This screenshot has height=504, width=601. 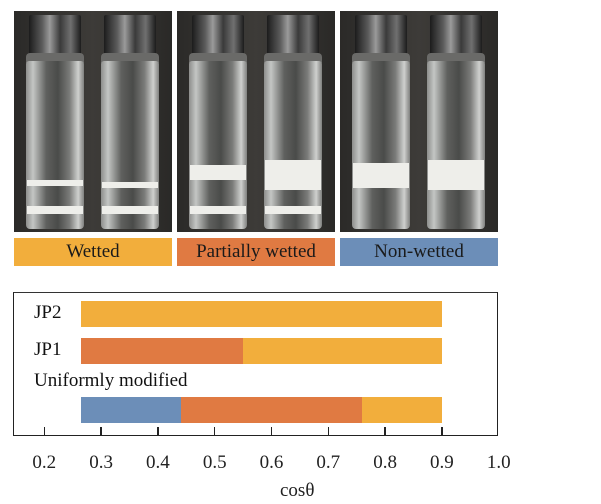 What do you see at coordinates (93, 252) in the screenshot?
I see `legend-wetted: Wetted` at bounding box center [93, 252].